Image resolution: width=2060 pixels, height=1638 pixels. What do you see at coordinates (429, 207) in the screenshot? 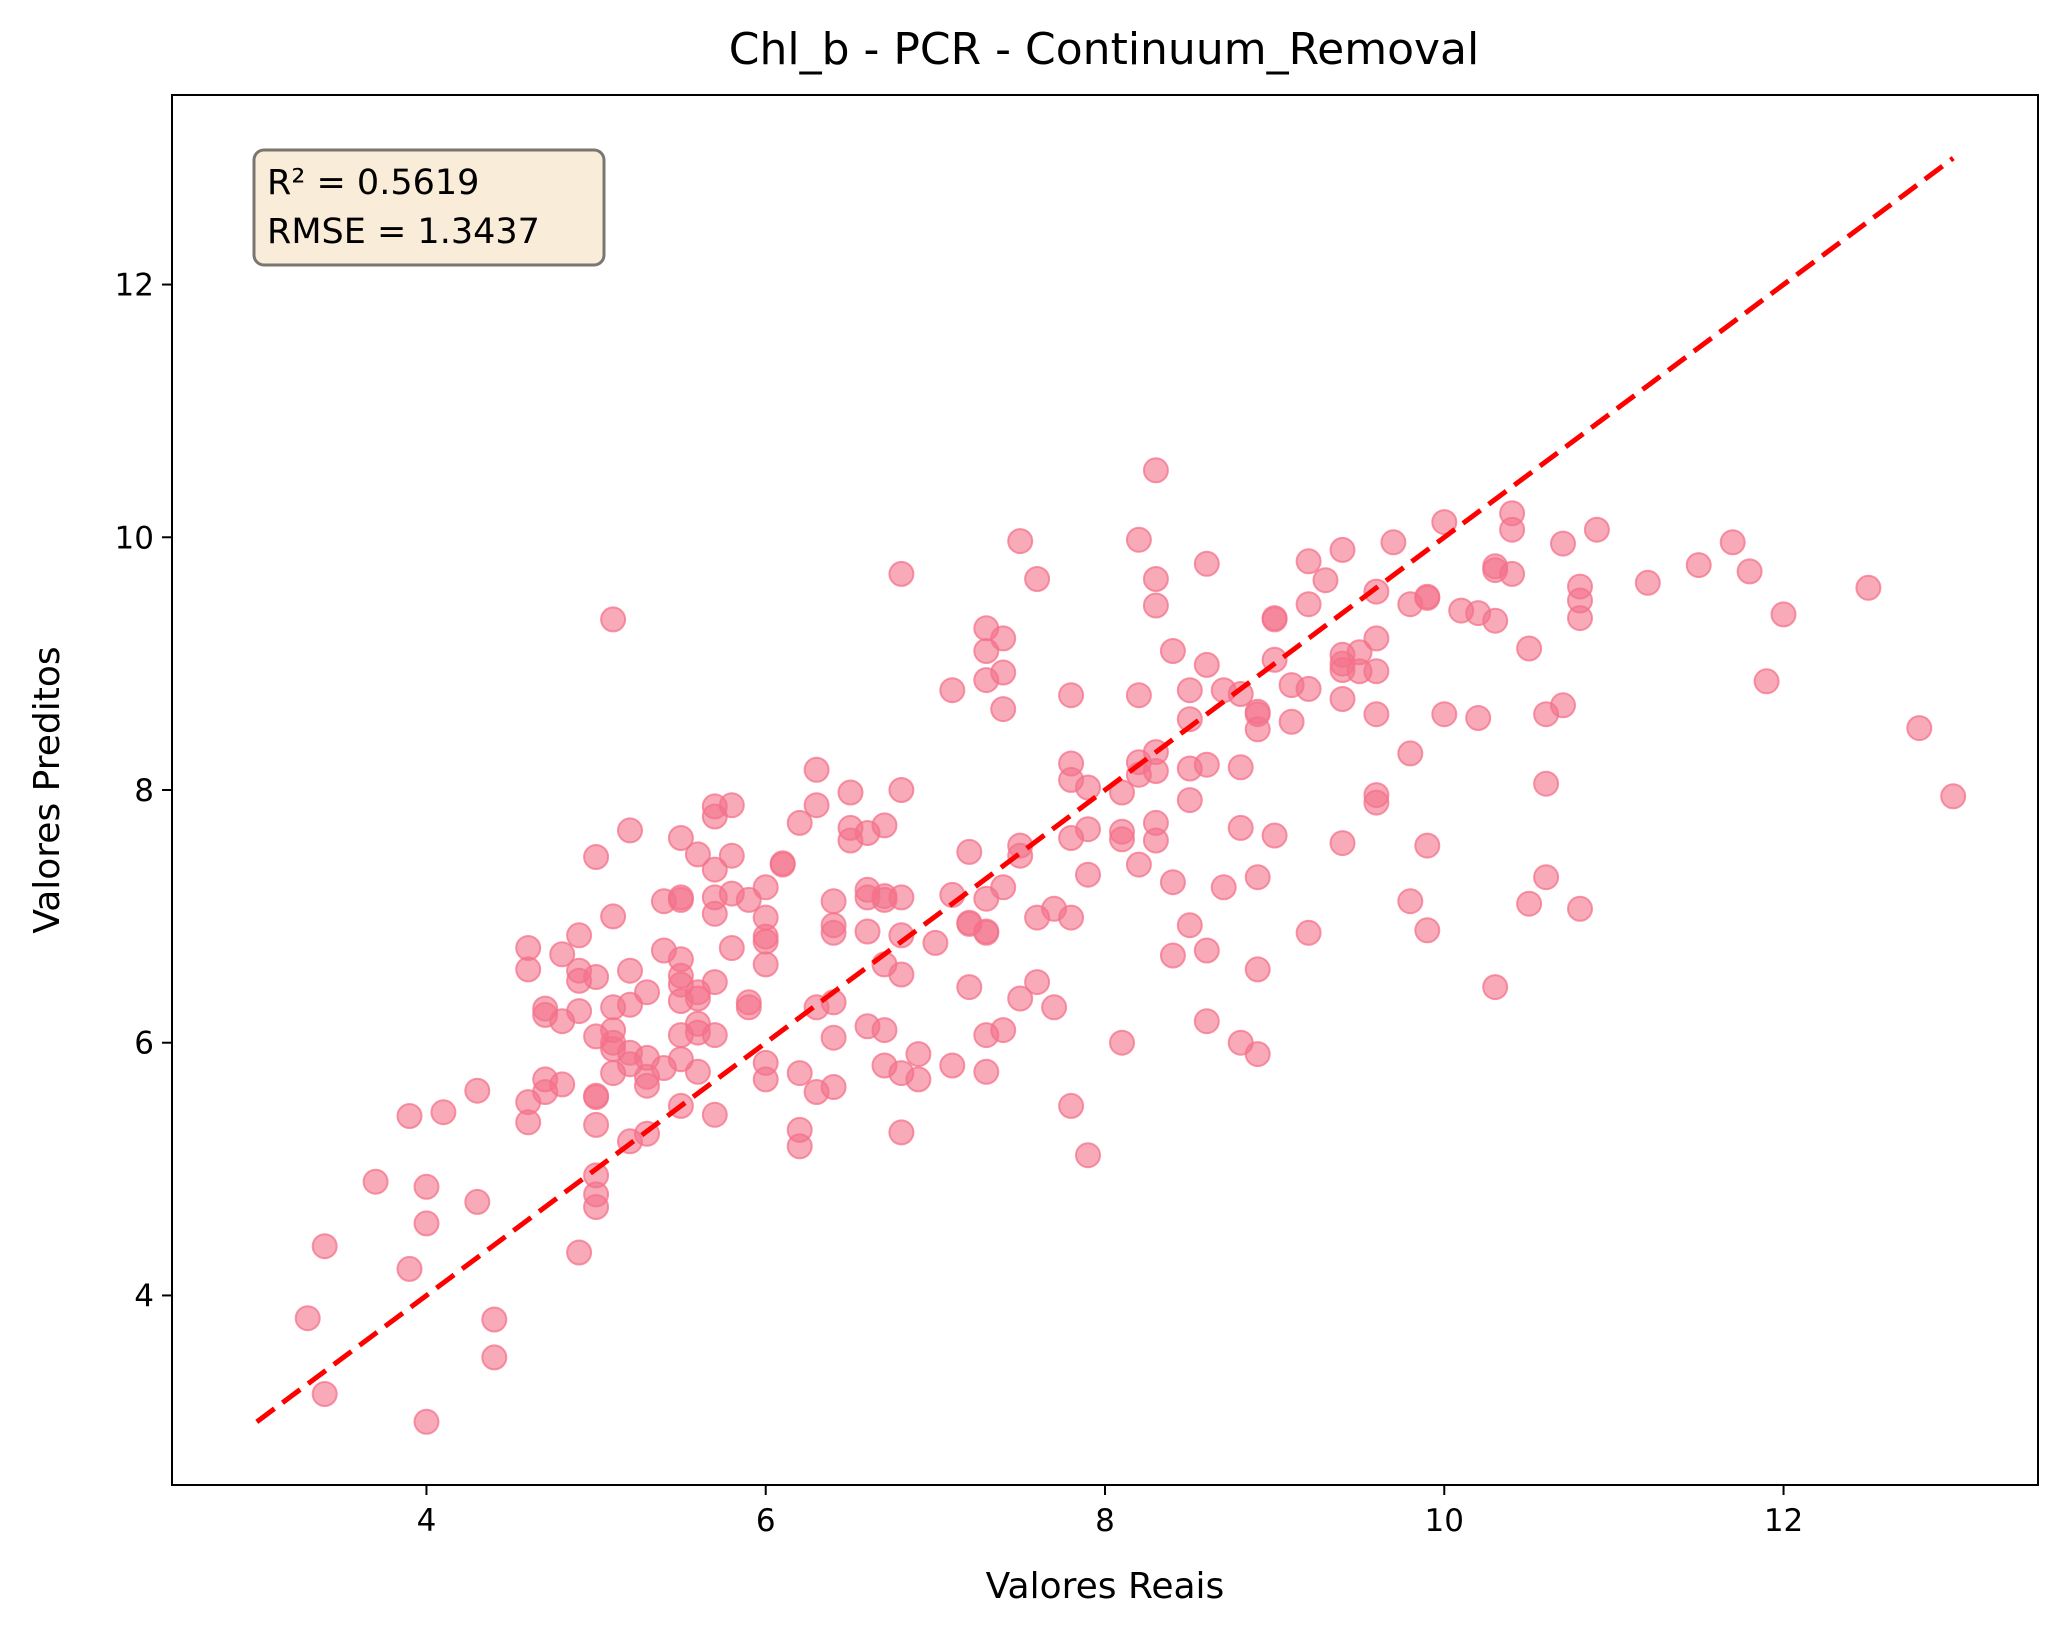
I see `stats-box-background` at bounding box center [429, 207].